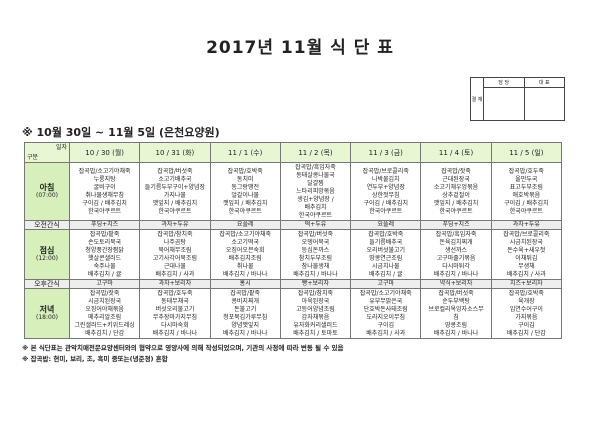 Image resolution: width=600 pixels, height=424 pixels. I want to click on menu-item: 근대된장국, so click(456, 179).